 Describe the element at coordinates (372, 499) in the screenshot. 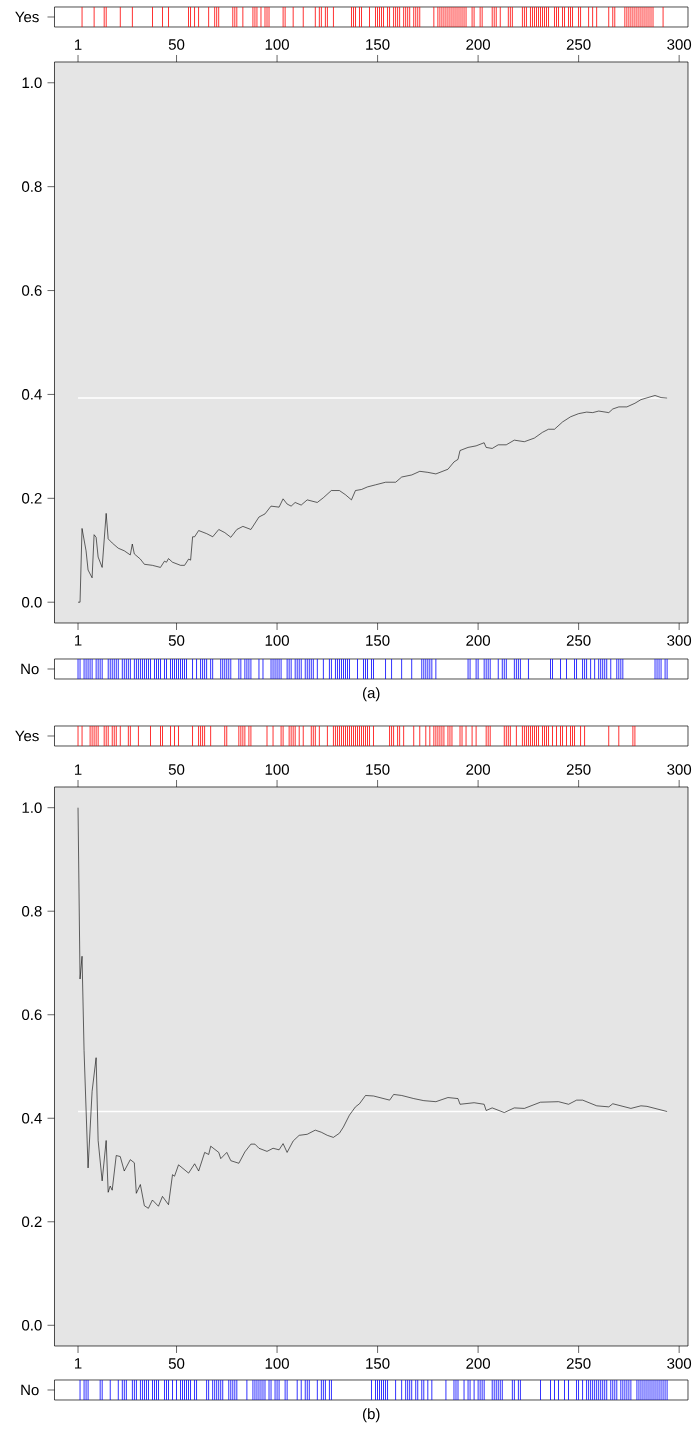

I see `line-series` at that location.